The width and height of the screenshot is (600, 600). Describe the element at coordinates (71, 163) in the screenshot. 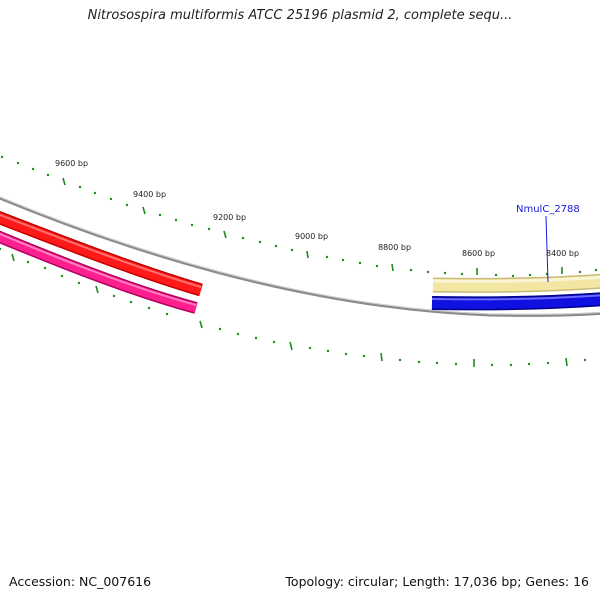

I see `position-label-9600: 9600 bp` at that location.